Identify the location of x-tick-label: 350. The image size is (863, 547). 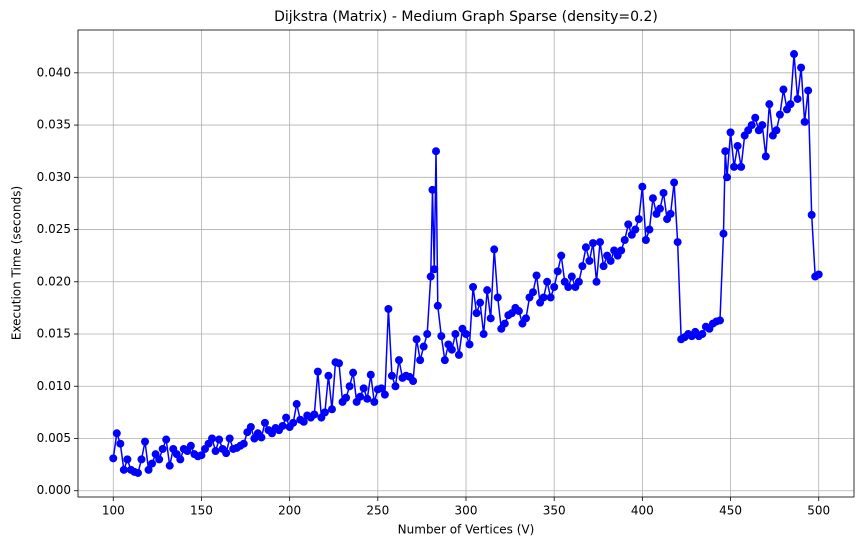
(554, 511).